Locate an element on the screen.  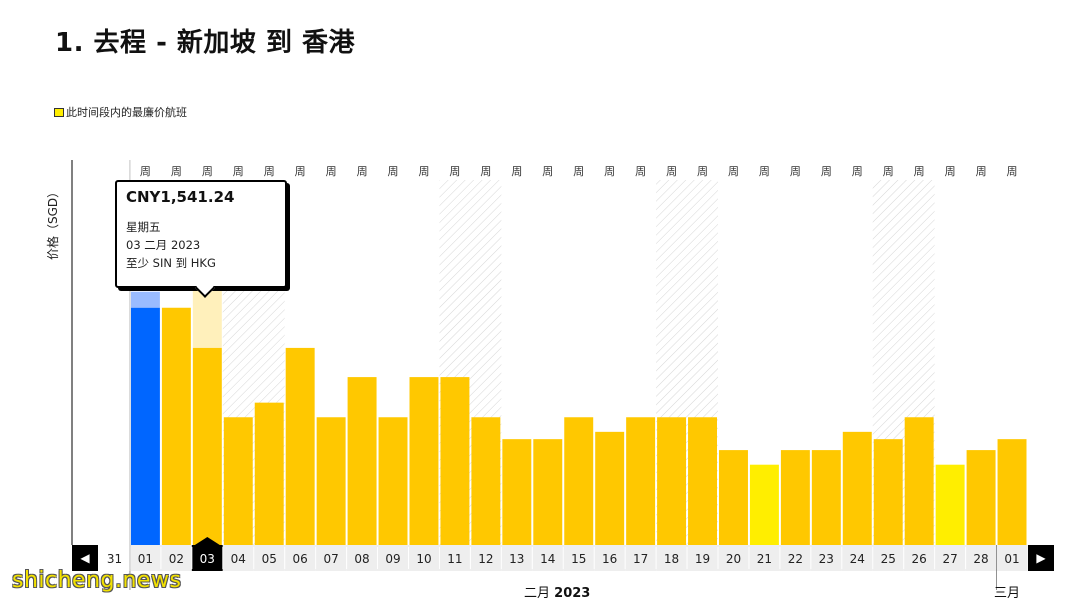
month-label-february: 二月 2023 is located at coordinates (557, 591).